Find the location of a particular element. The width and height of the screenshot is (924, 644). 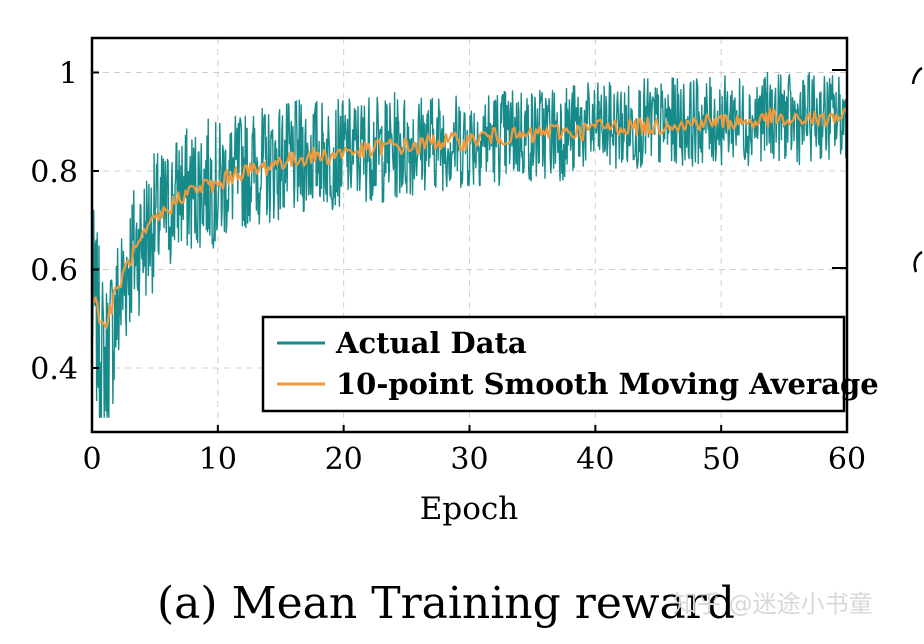

legend-label-actual-data: Actual Data is located at coordinates (431, 343).